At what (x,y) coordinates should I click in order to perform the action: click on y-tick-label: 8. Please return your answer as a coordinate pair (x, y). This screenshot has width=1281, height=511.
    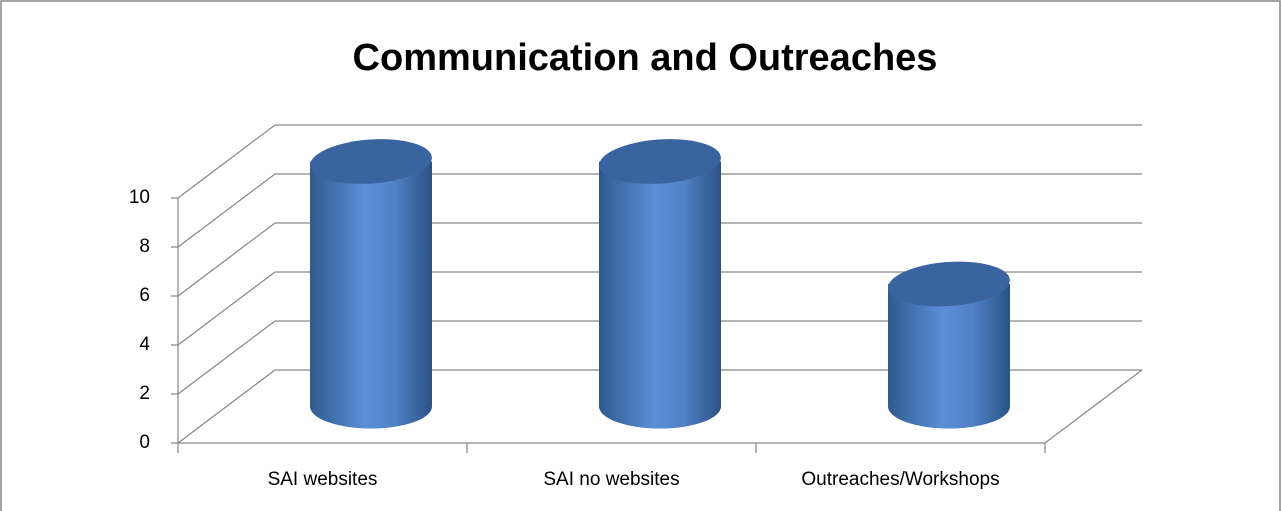
    Looking at the image, I should click on (144, 246).